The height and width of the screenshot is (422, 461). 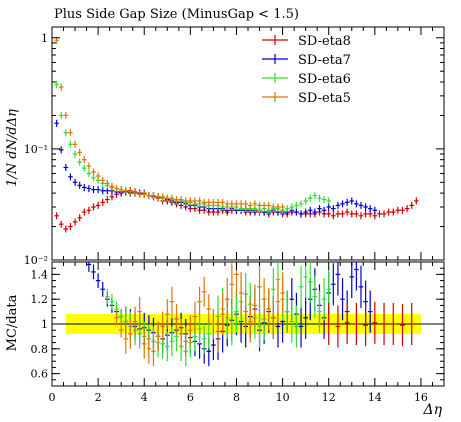 I want to click on legend-item: SD-eta6, so click(x=306, y=79).